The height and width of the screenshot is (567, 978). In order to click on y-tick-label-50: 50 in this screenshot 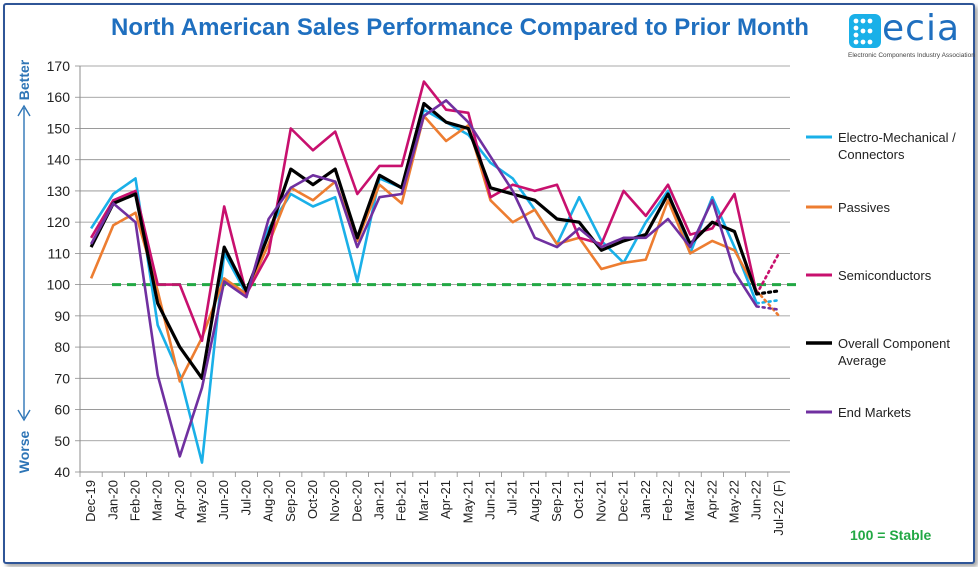, I will do `click(62, 441)`.